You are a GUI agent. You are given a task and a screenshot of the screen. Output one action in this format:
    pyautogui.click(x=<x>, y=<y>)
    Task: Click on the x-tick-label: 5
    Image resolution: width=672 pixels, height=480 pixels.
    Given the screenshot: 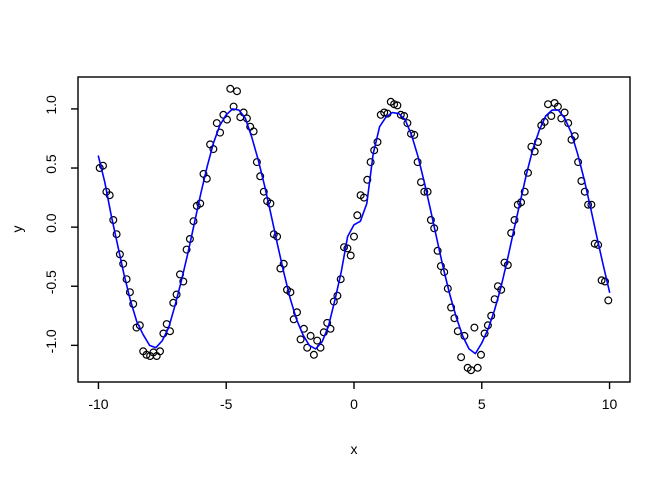 What is the action you would take?
    pyautogui.click(x=482, y=404)
    